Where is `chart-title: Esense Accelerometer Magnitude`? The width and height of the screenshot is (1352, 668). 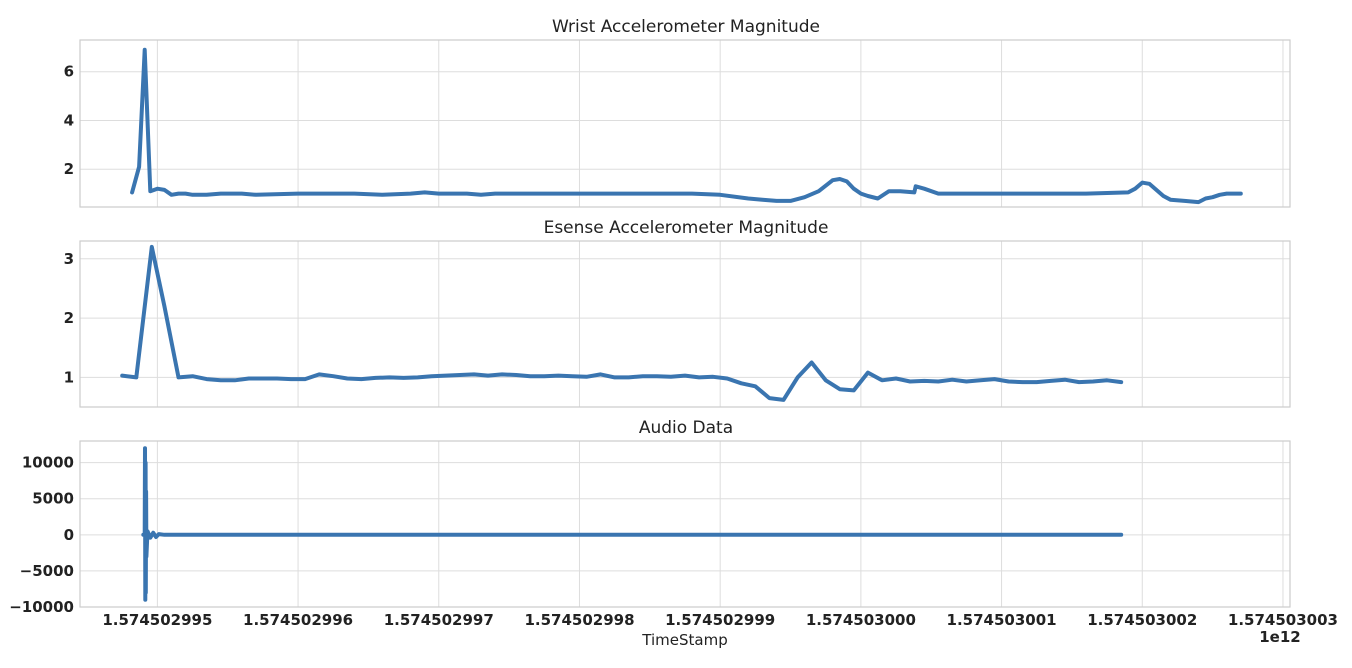
chart-title: Esense Accelerometer Magnitude is located at coordinates (686, 228).